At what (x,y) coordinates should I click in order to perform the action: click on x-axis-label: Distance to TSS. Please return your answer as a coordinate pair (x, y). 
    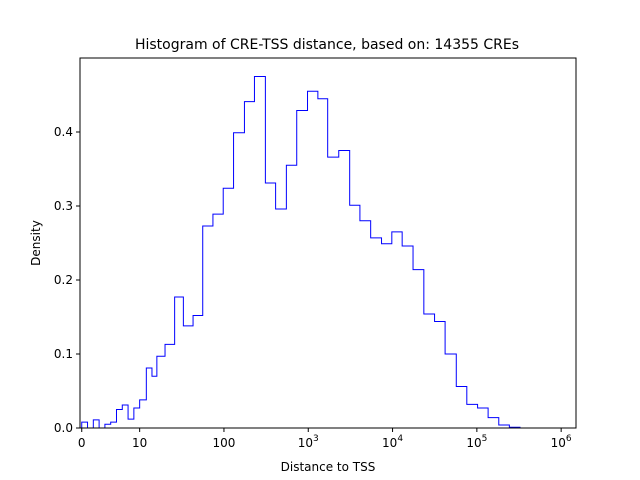
    Looking at the image, I should click on (328, 467).